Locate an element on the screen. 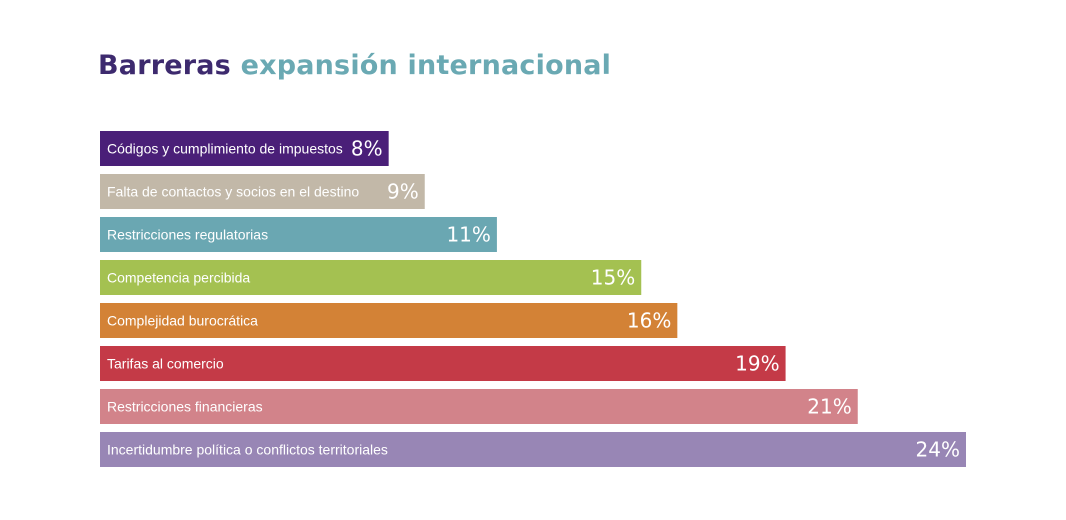 This screenshot has height=520, width=1066. bar-value-label: 19% is located at coordinates (757, 364).